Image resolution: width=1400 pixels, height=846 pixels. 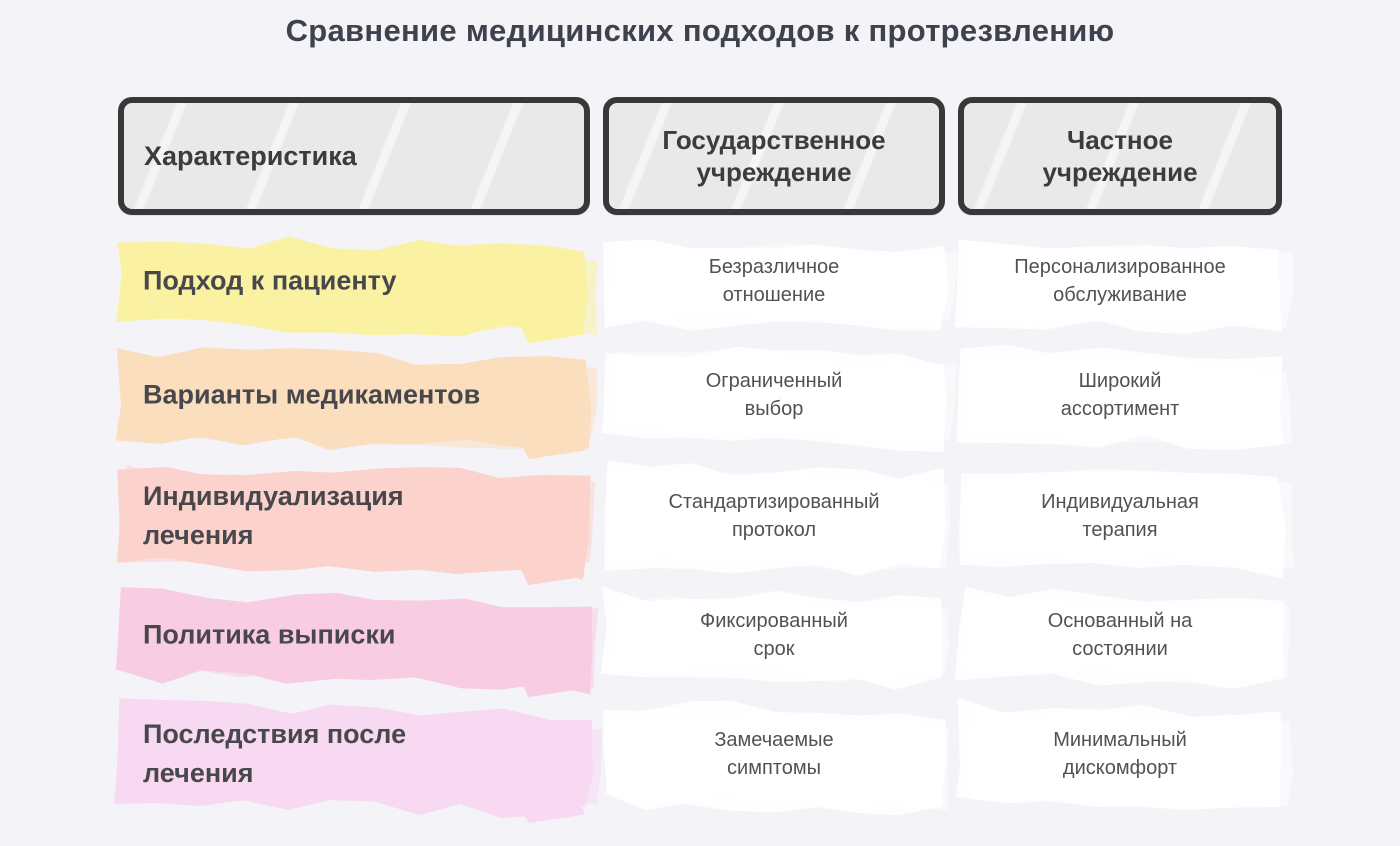 What do you see at coordinates (774, 516) in the screenshot?
I see `state-institution-value: Стандартизированный протокол` at bounding box center [774, 516].